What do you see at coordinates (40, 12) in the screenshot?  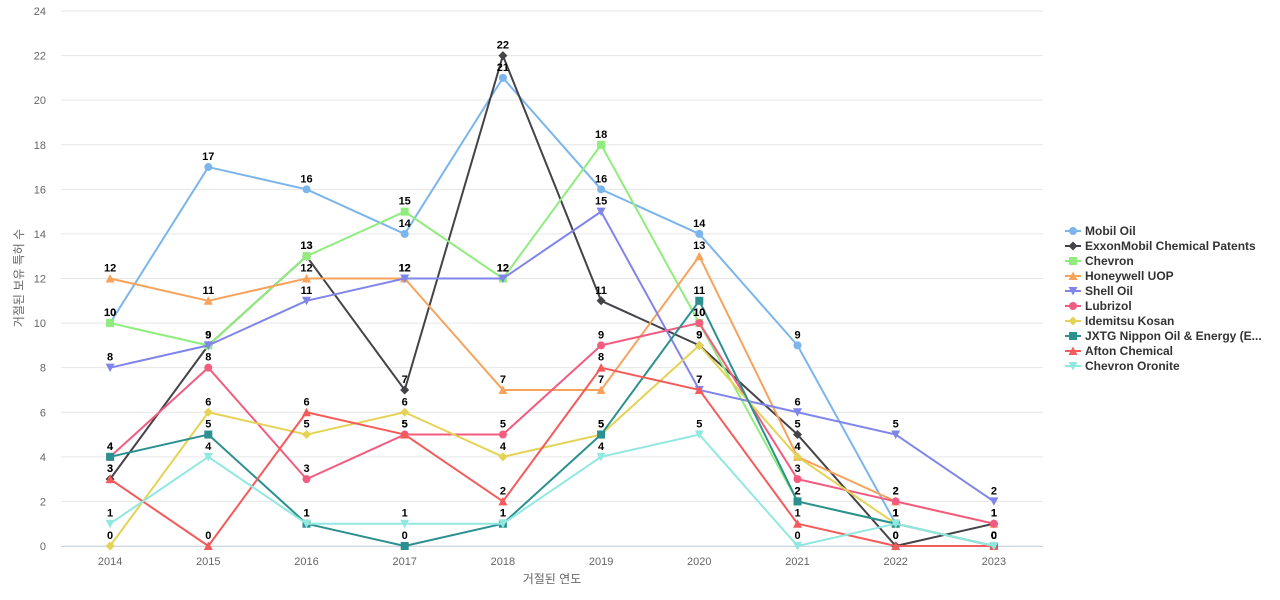 I see `y-tick-label: 24` at bounding box center [40, 12].